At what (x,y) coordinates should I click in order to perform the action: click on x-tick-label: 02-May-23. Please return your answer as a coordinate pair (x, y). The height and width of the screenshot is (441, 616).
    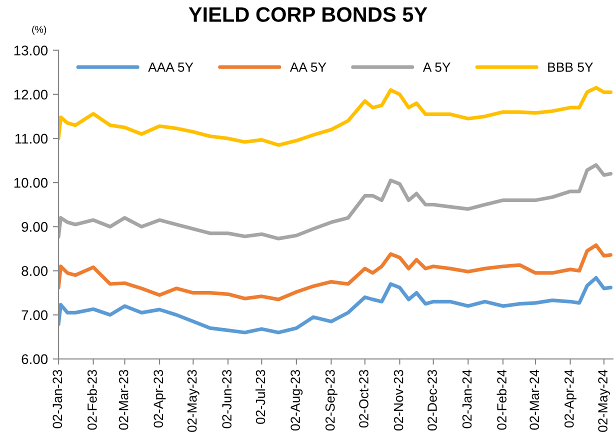
    Looking at the image, I should click on (193, 401).